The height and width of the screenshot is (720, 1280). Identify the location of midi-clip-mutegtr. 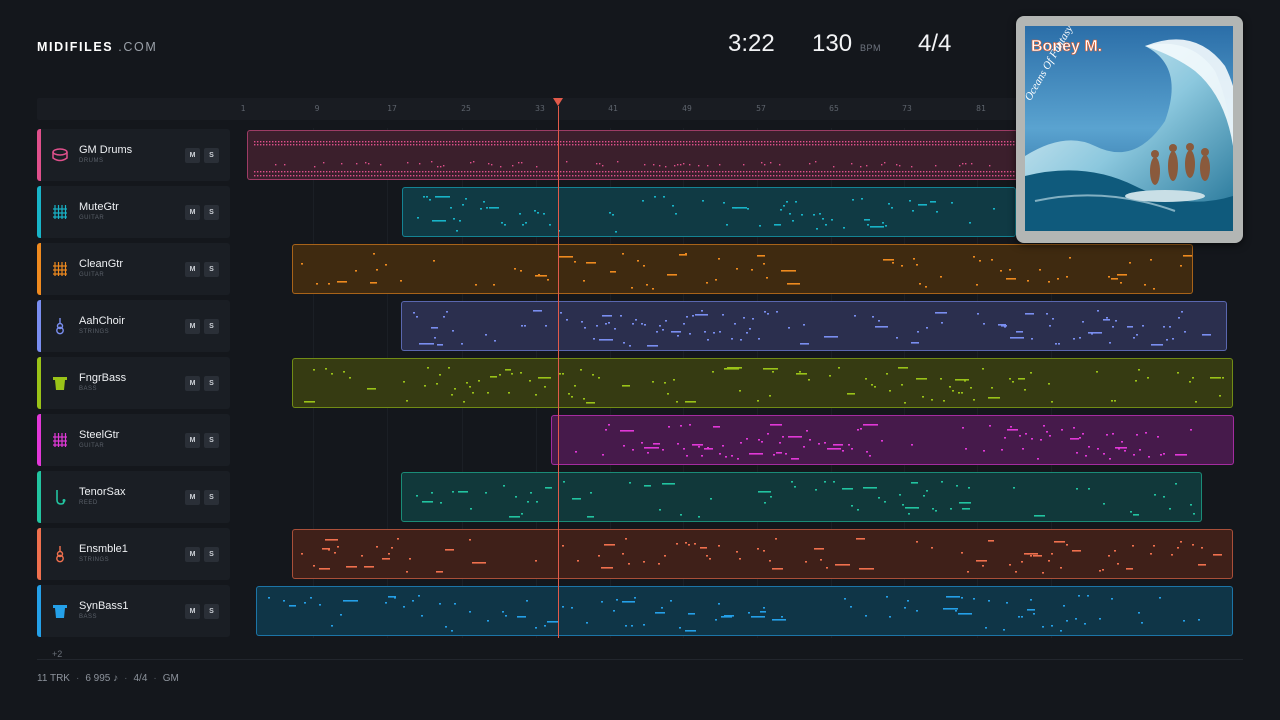
(709, 212).